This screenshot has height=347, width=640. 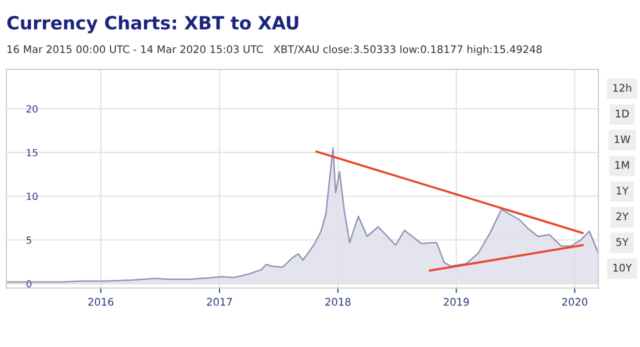 What do you see at coordinates (622, 114) in the screenshot?
I see `text: 1D` at bounding box center [622, 114].